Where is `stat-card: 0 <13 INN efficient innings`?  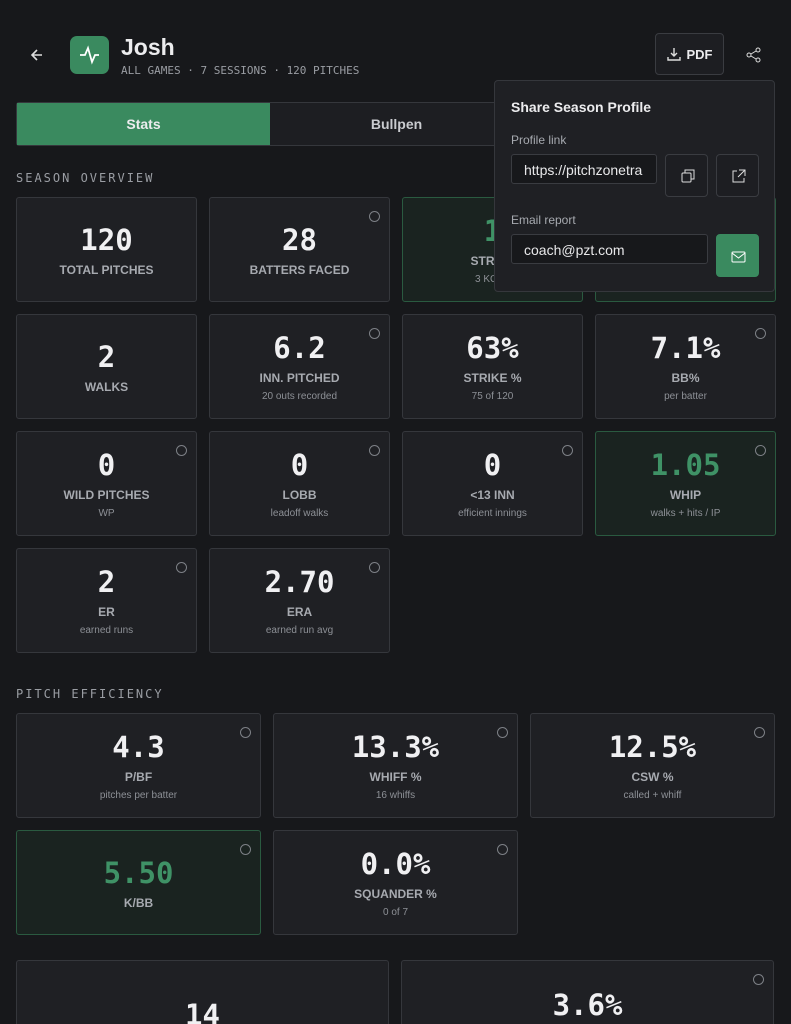 stat-card: 0 <13 INN efficient innings is located at coordinates (492, 483).